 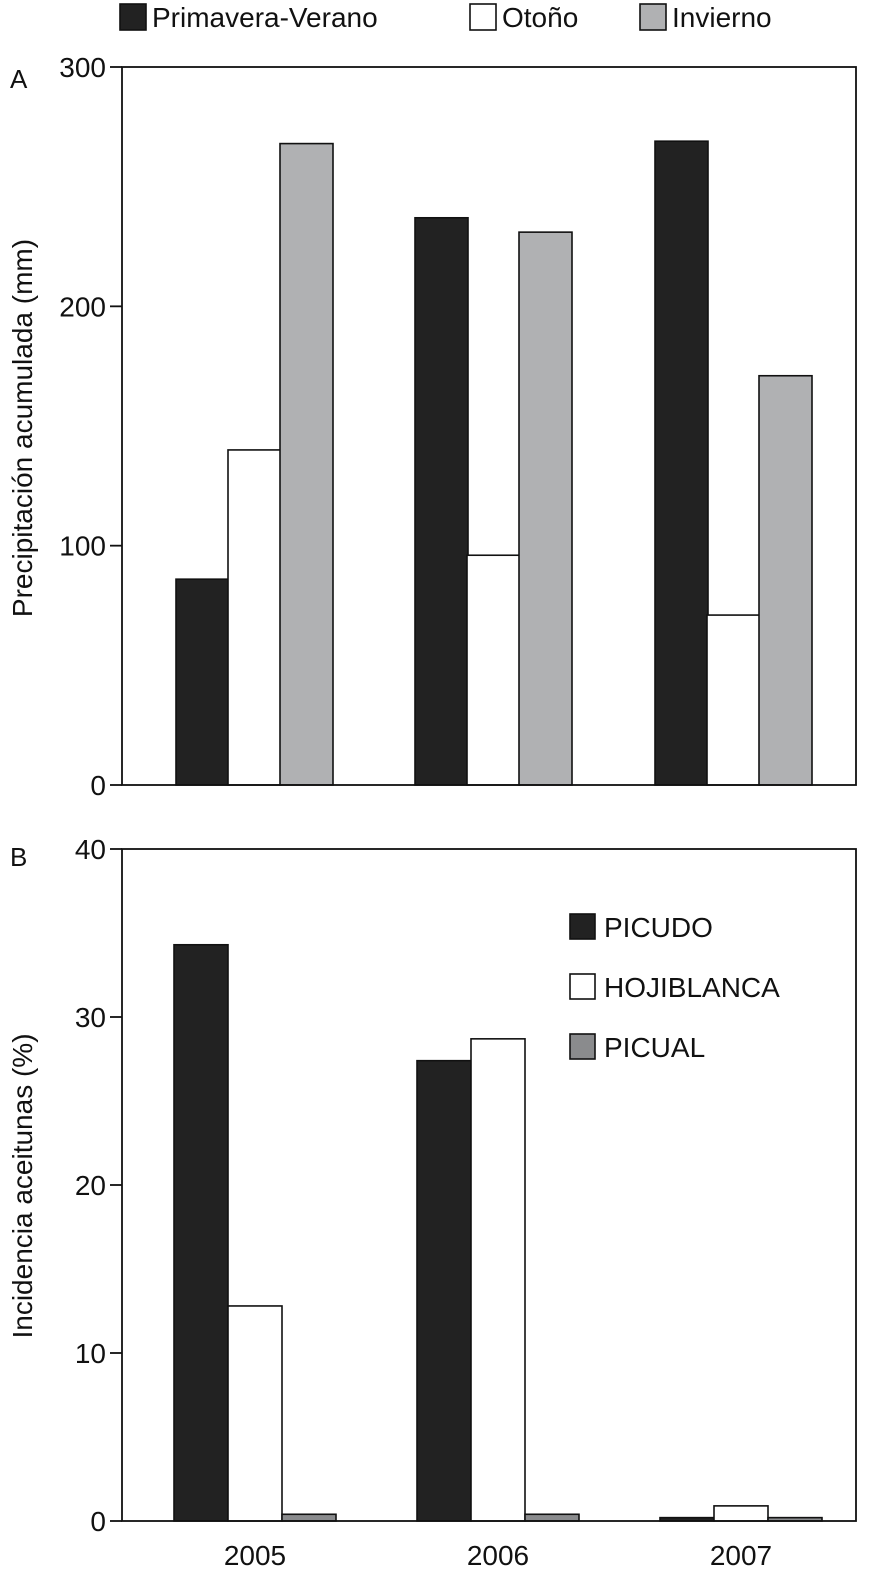 I want to click on bar-a-invierno-2005, so click(x=306, y=464).